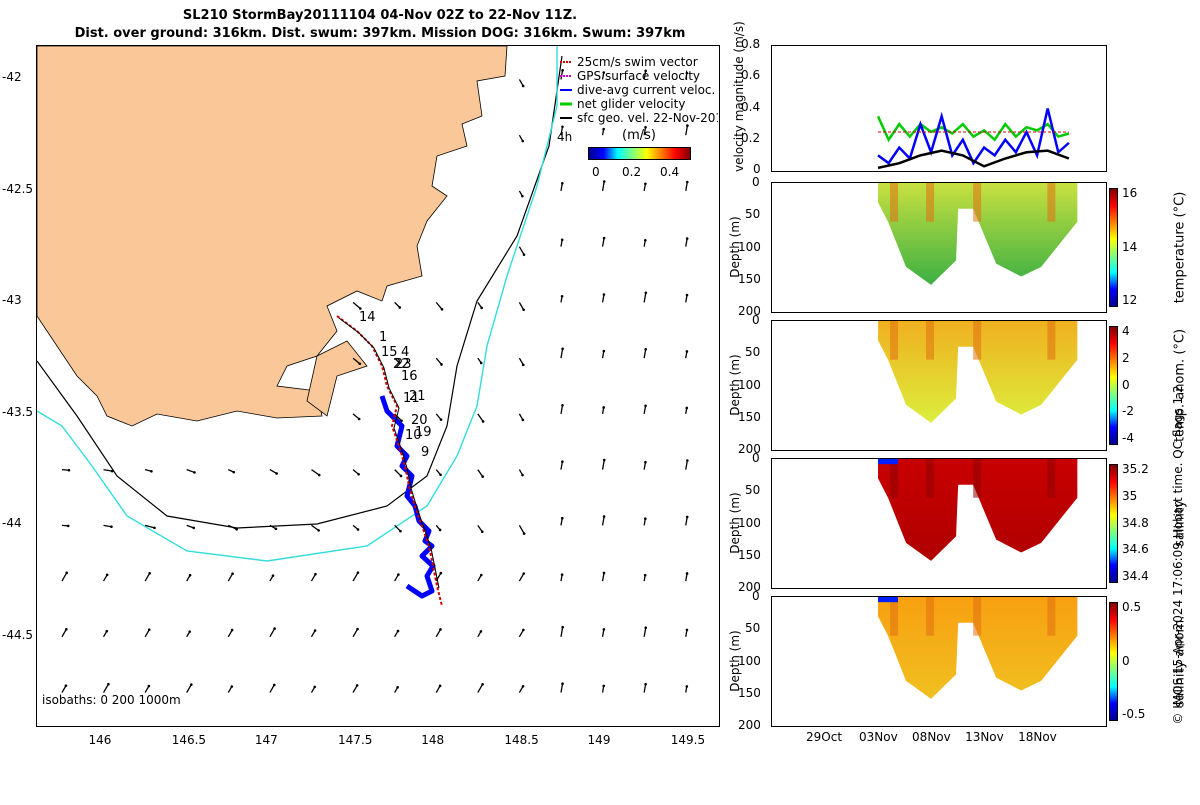 This screenshot has width=1200, height=805. I want to click on section-plot-temp-anom, so click(978, 372).